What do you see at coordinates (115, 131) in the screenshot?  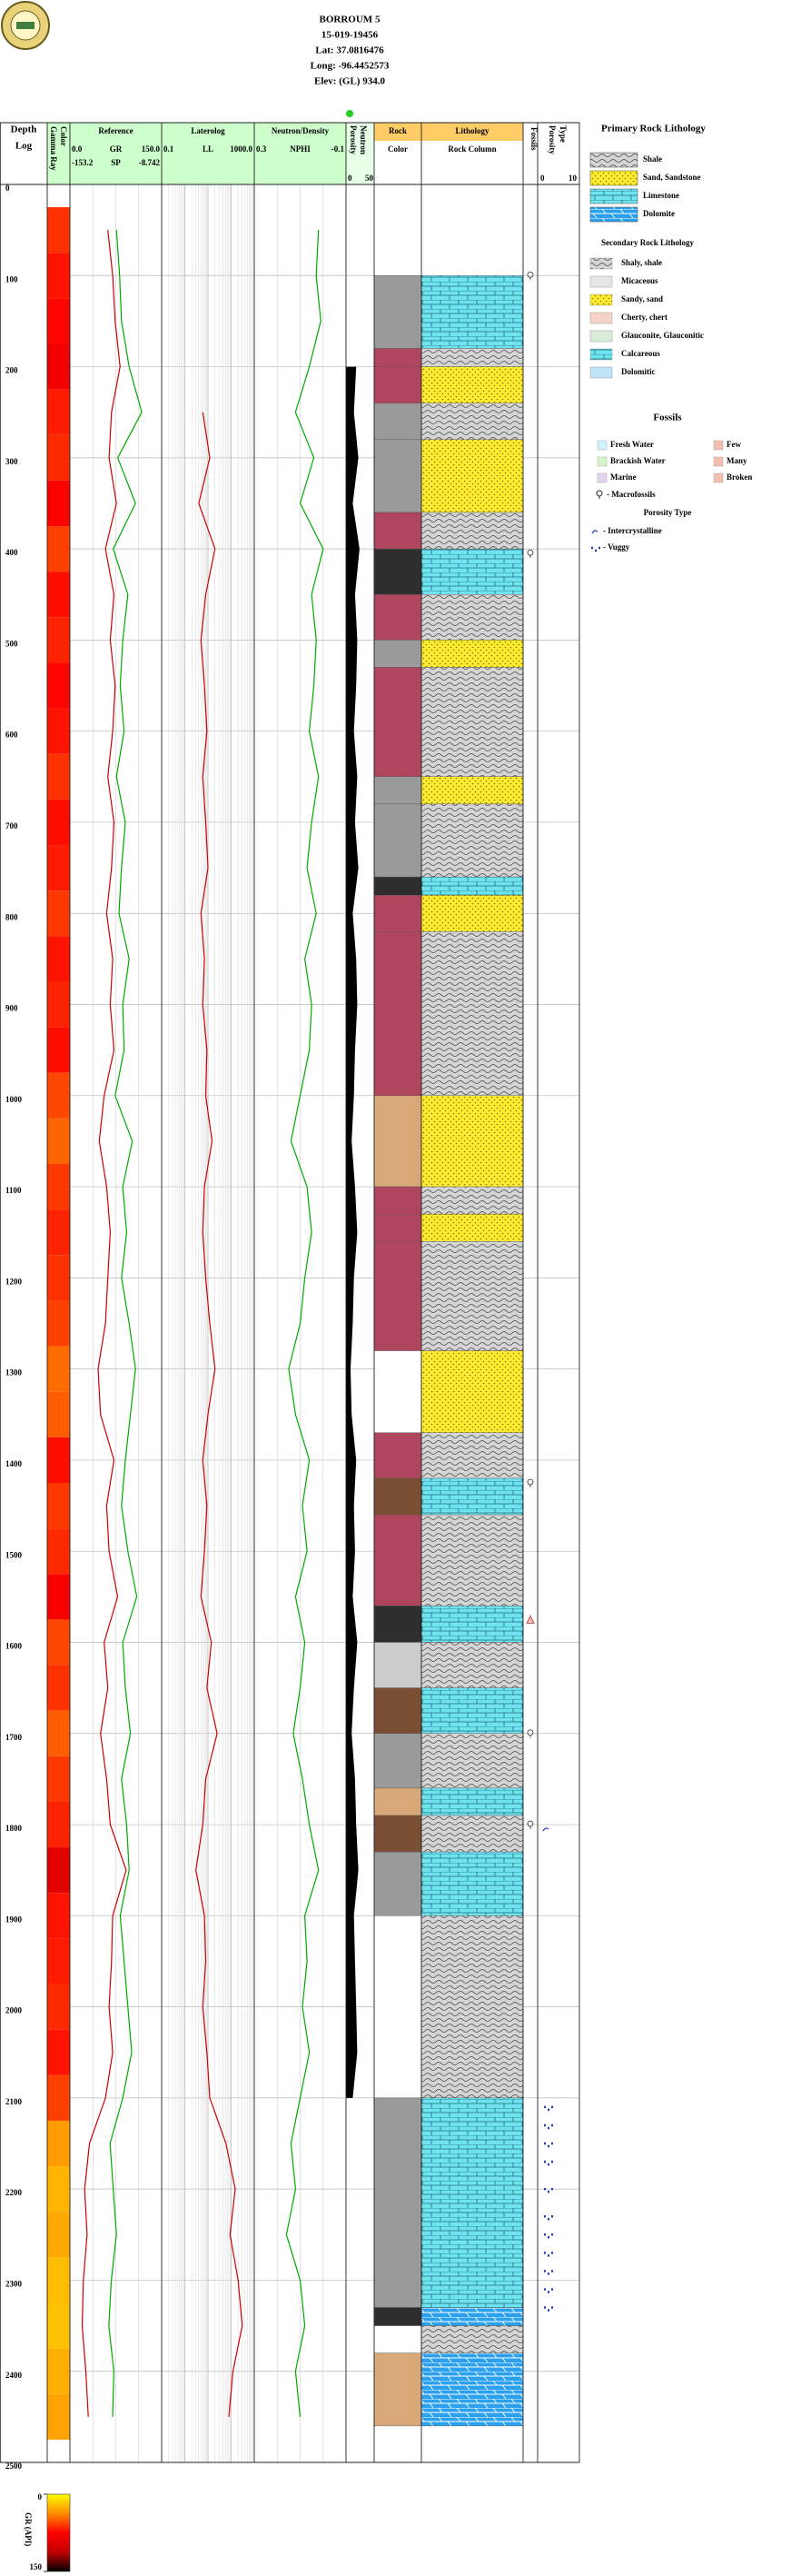 I see `track-title: Reference` at bounding box center [115, 131].